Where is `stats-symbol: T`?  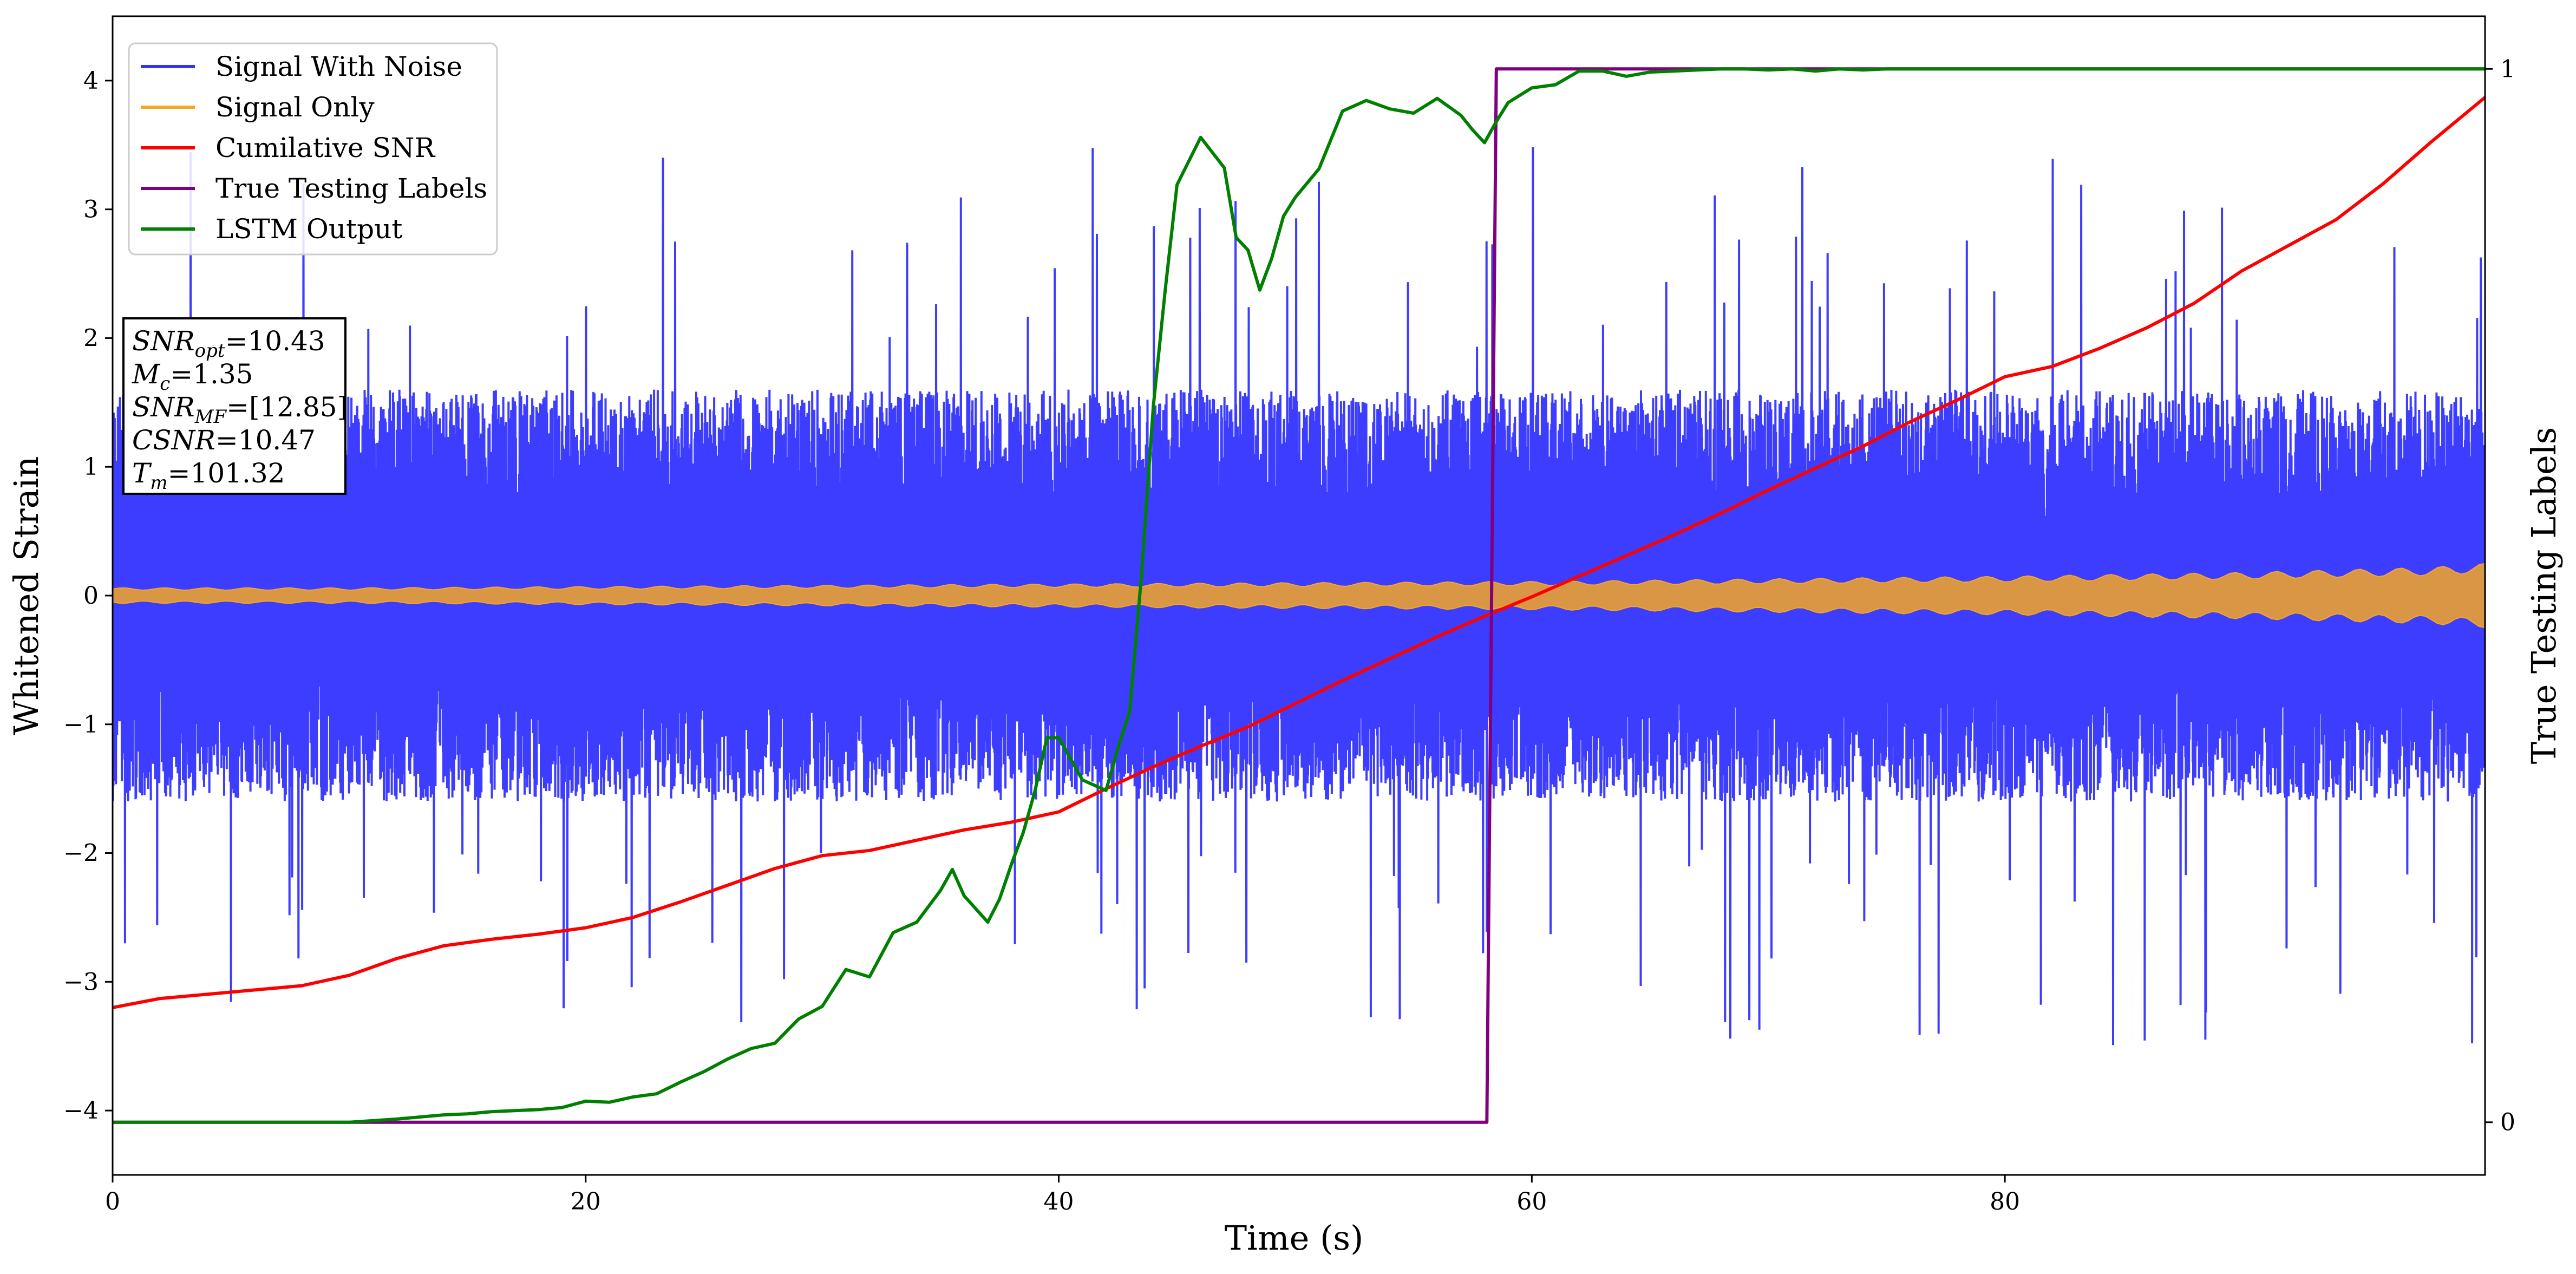 stats-symbol: T is located at coordinates (142, 473).